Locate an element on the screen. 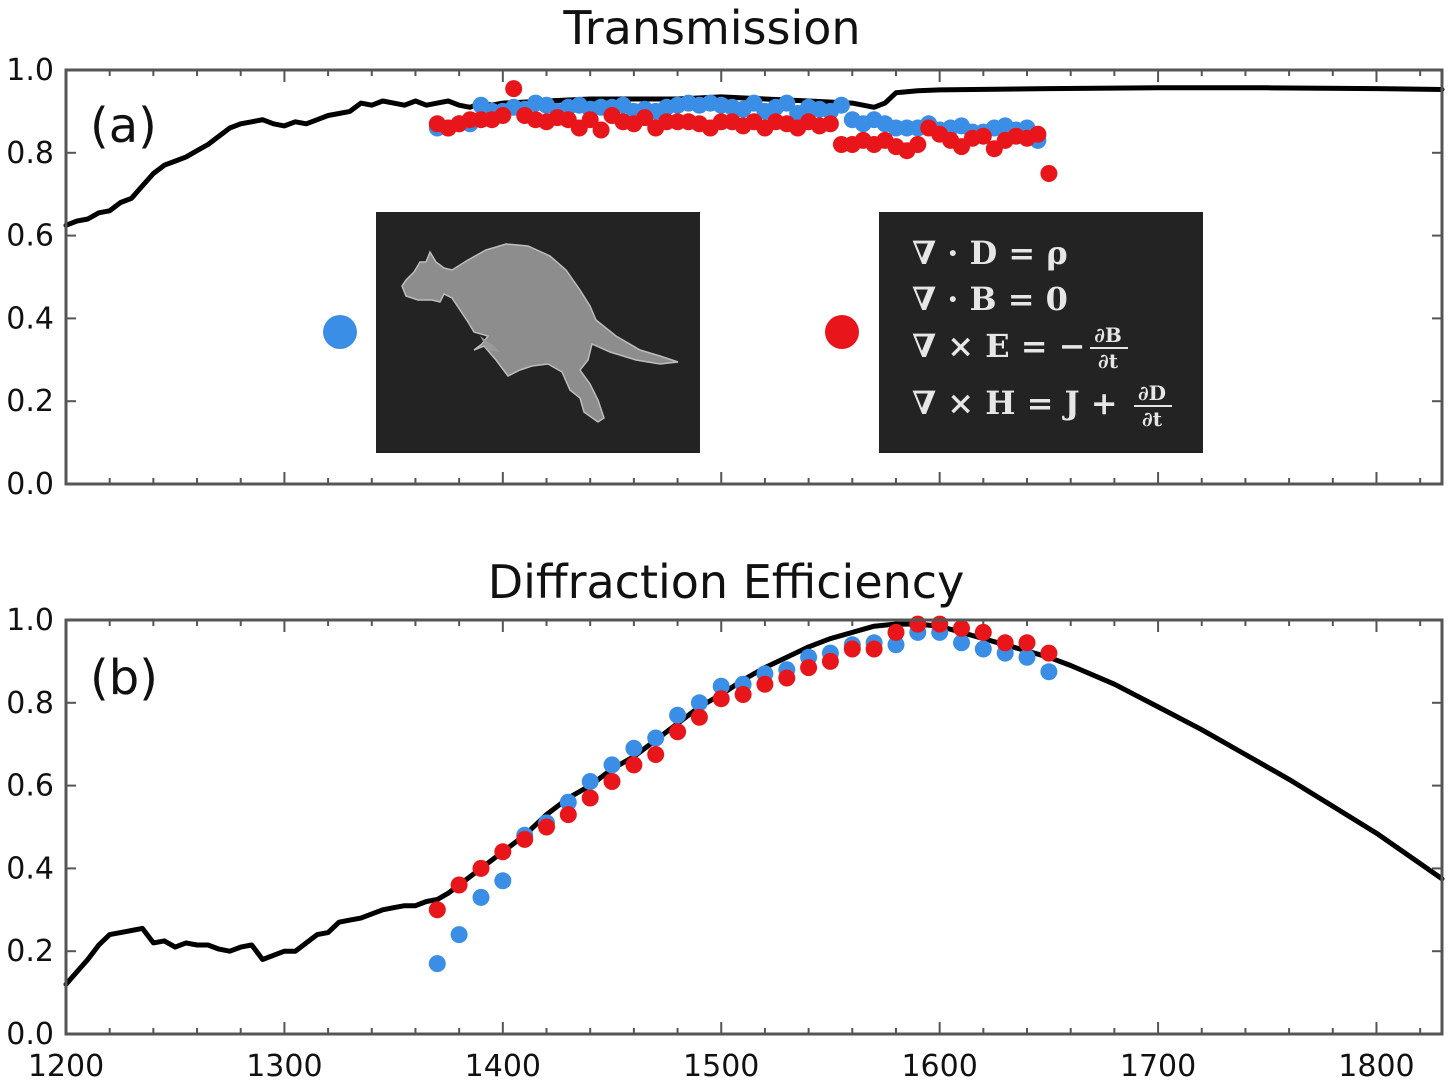 Image resolution: width=1456 pixels, height=1087 pixels. equation-gauss-electric: ∇ · D = ρ is located at coordinates (990, 253).